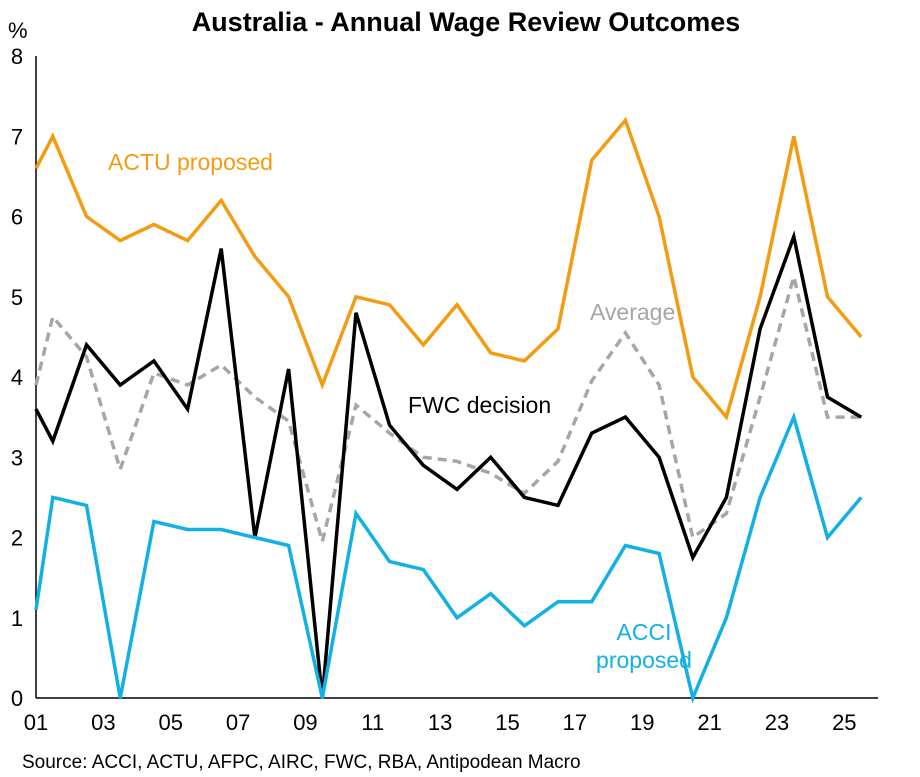  What do you see at coordinates (479, 405) in the screenshot?
I see `fwc-series-label: FWC decision` at bounding box center [479, 405].